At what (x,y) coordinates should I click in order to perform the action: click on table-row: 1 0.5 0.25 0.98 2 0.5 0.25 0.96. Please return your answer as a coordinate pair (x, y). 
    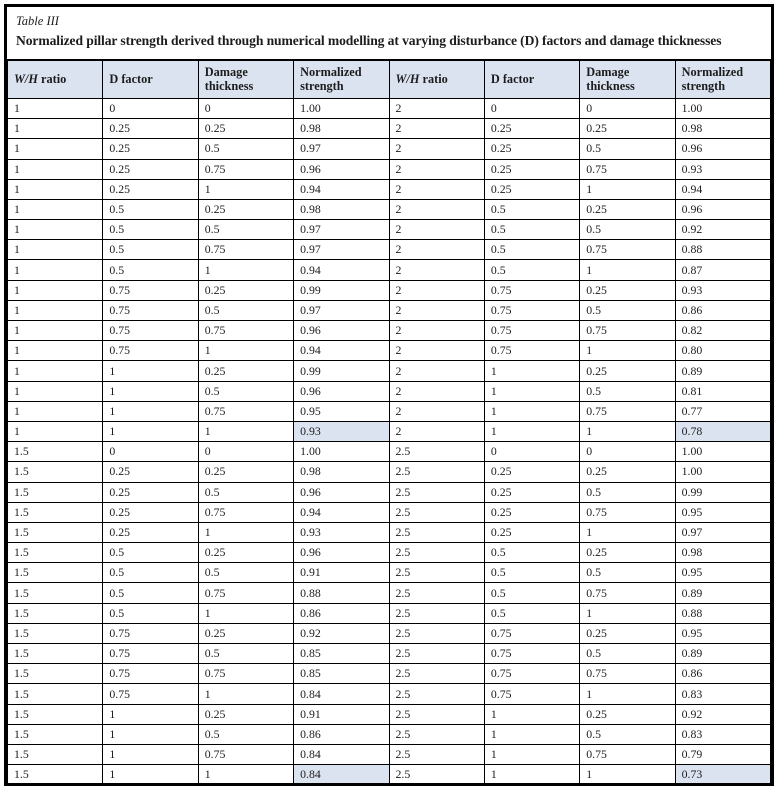
    Looking at the image, I should click on (389, 209).